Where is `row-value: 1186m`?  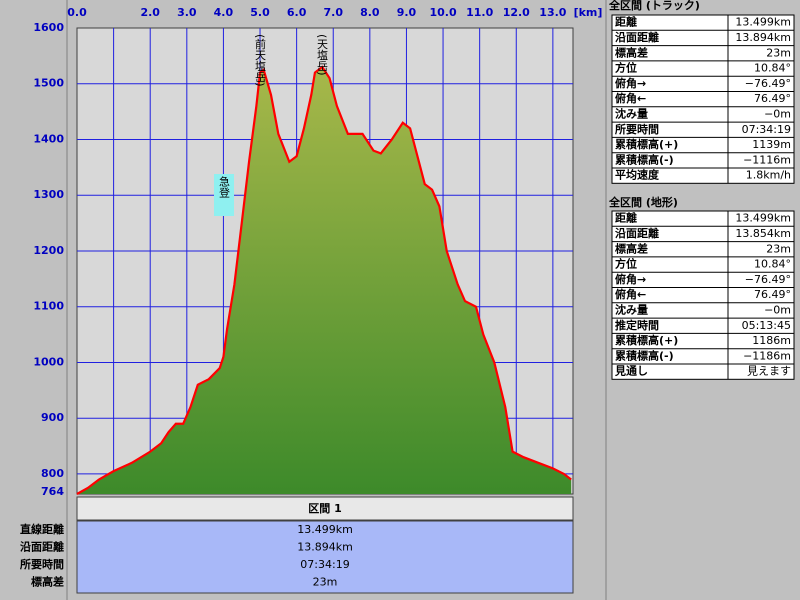
row-value: 1186m is located at coordinates (771, 340).